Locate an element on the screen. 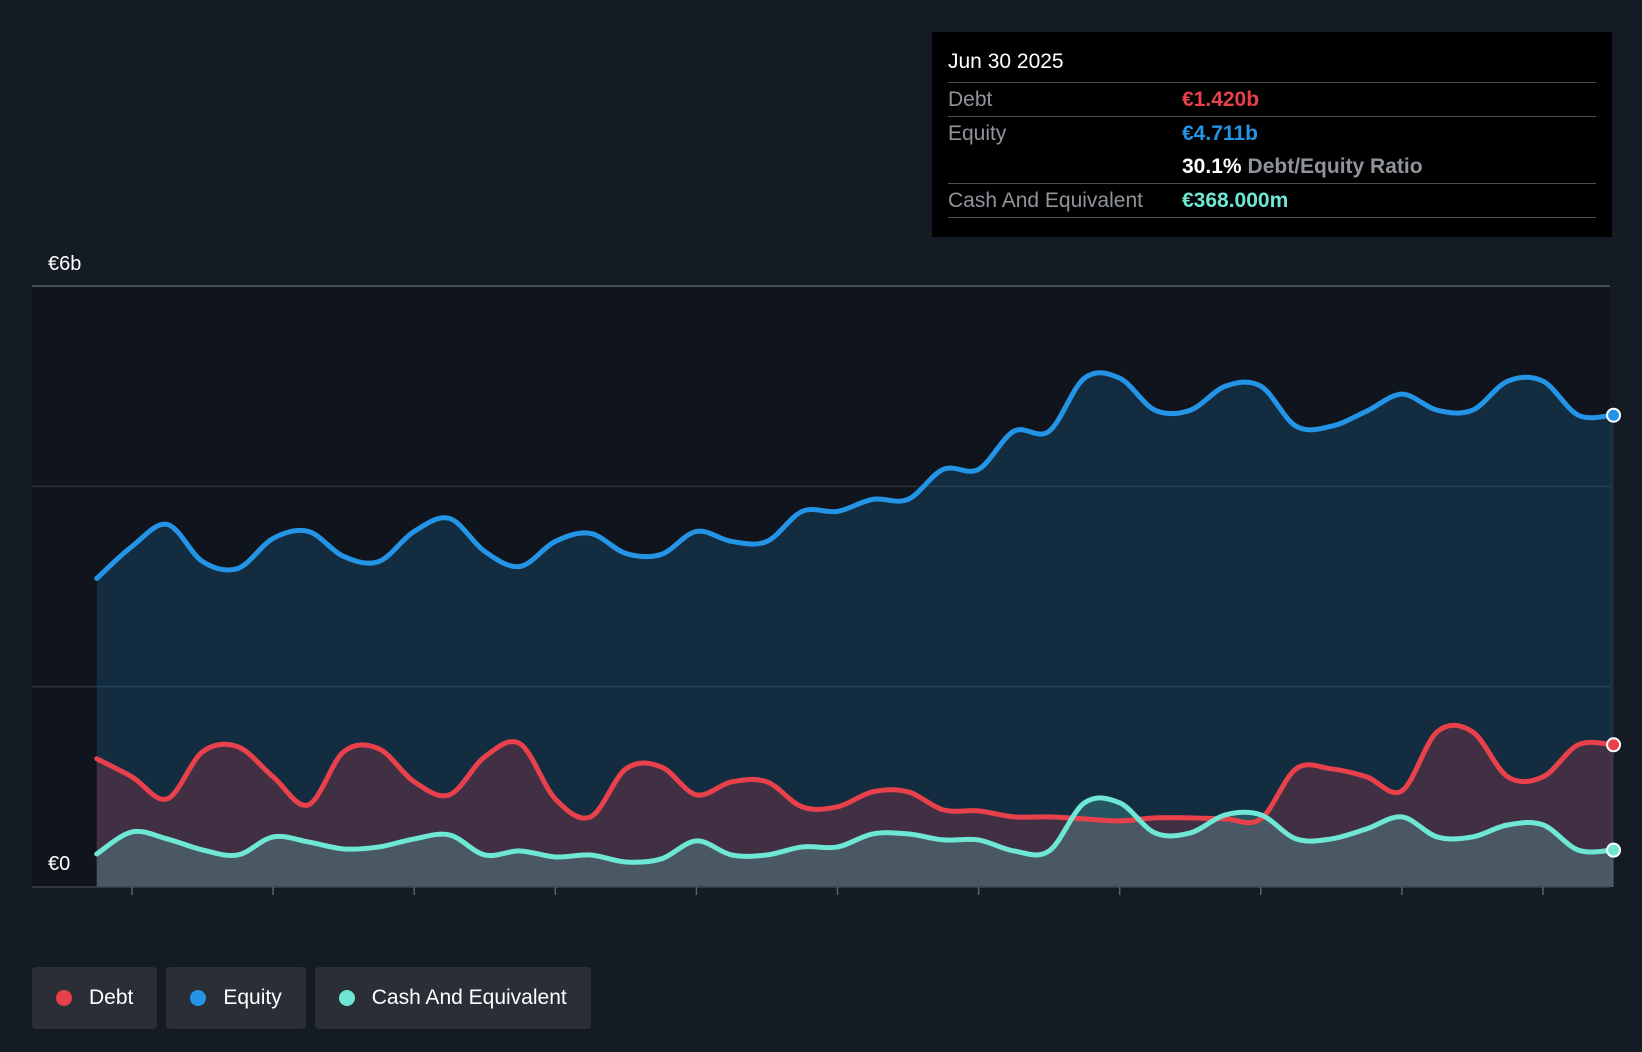 This screenshot has height=1052, width=1642. tooltip-cash-row: Cash And Equivalent €368.000m is located at coordinates (1272, 201).